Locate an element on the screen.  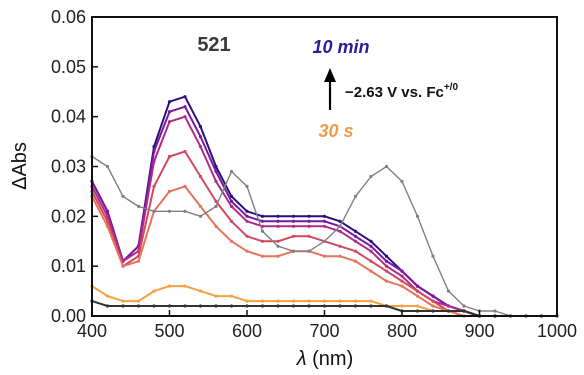
y-tick-label: 0.01 is located at coordinates (68, 266).